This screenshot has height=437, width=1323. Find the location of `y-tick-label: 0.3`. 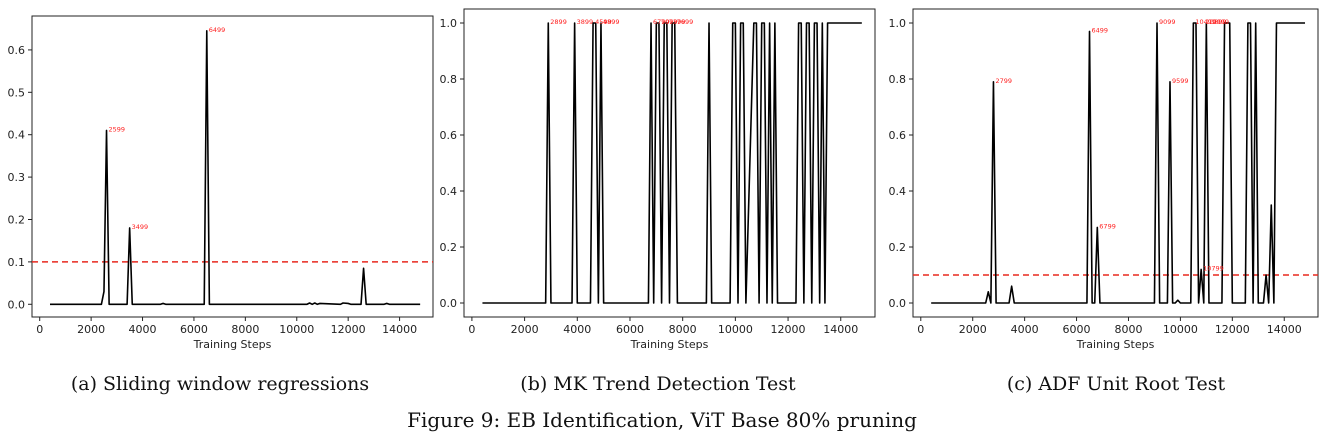

y-tick-label: 0.3 is located at coordinates (17, 177).